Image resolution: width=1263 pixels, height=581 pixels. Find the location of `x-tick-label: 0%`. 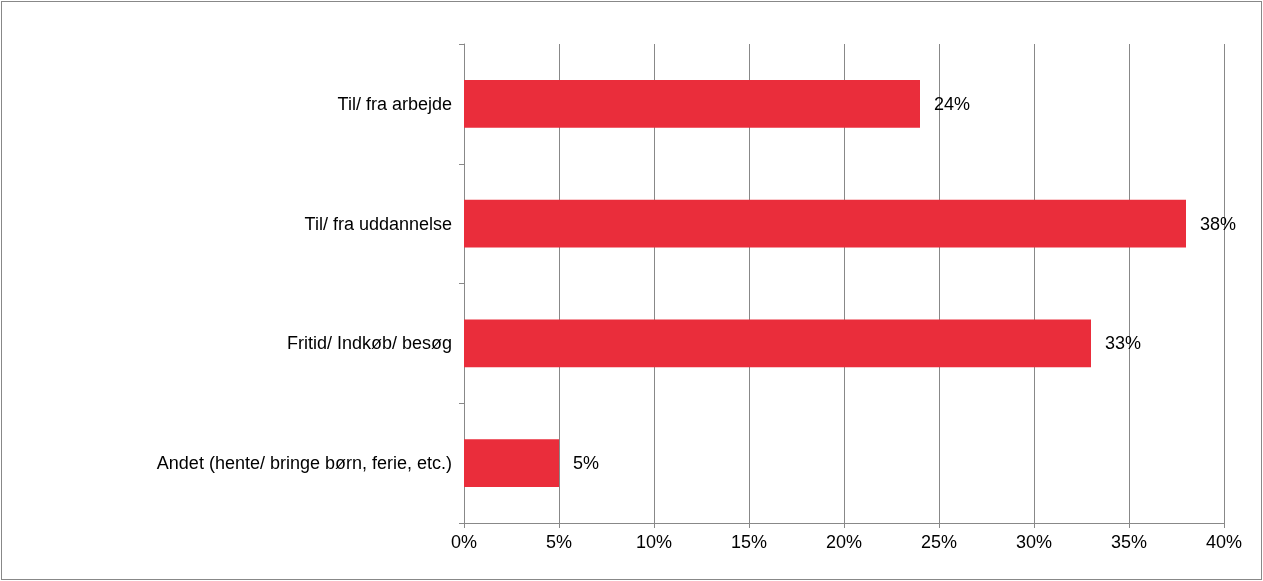

x-tick-label: 0% is located at coordinates (464, 542).